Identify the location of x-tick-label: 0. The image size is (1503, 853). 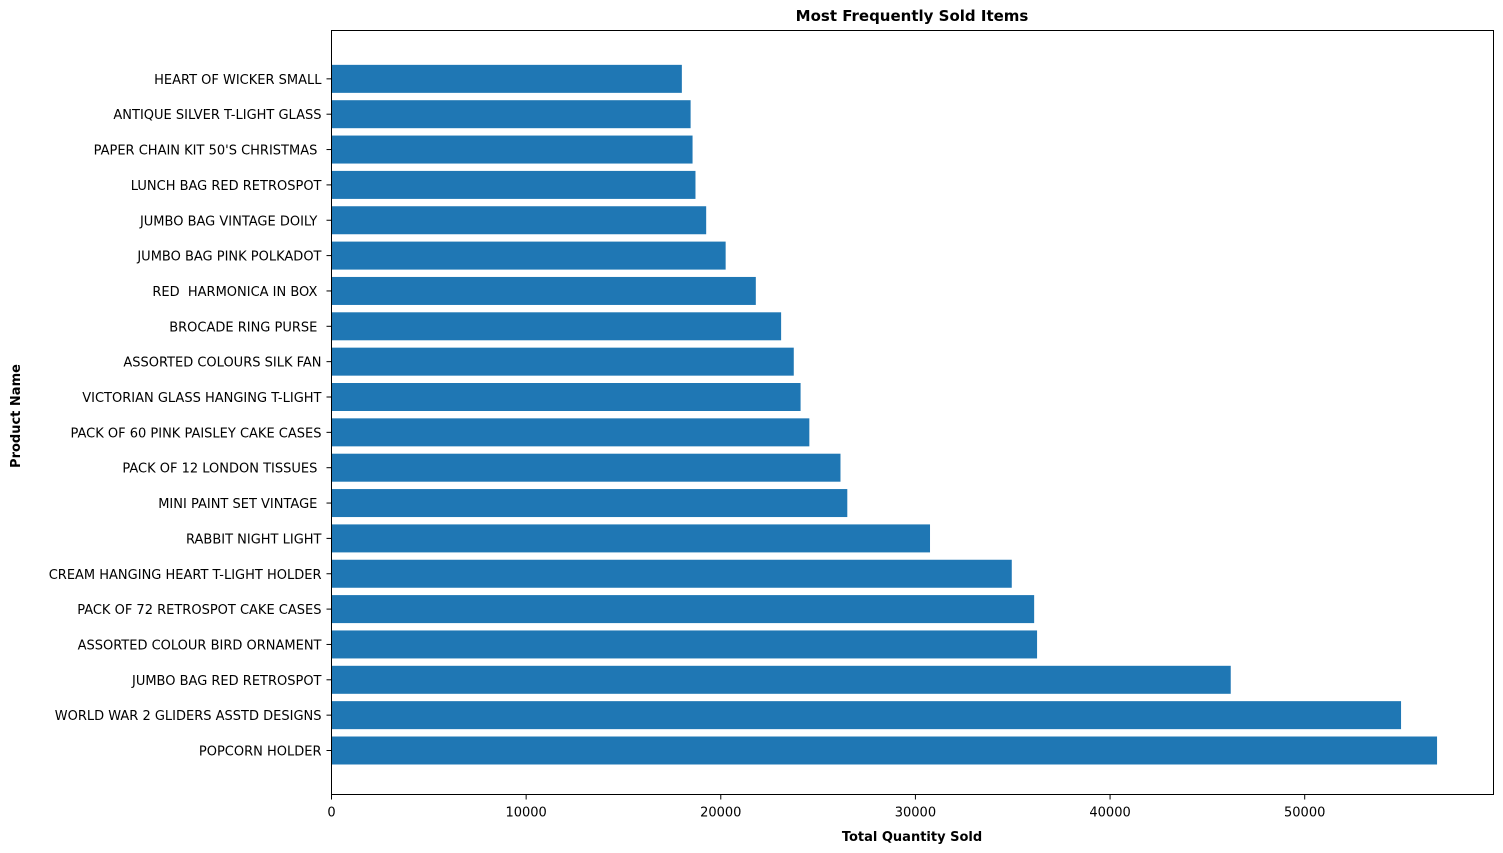
(331, 813).